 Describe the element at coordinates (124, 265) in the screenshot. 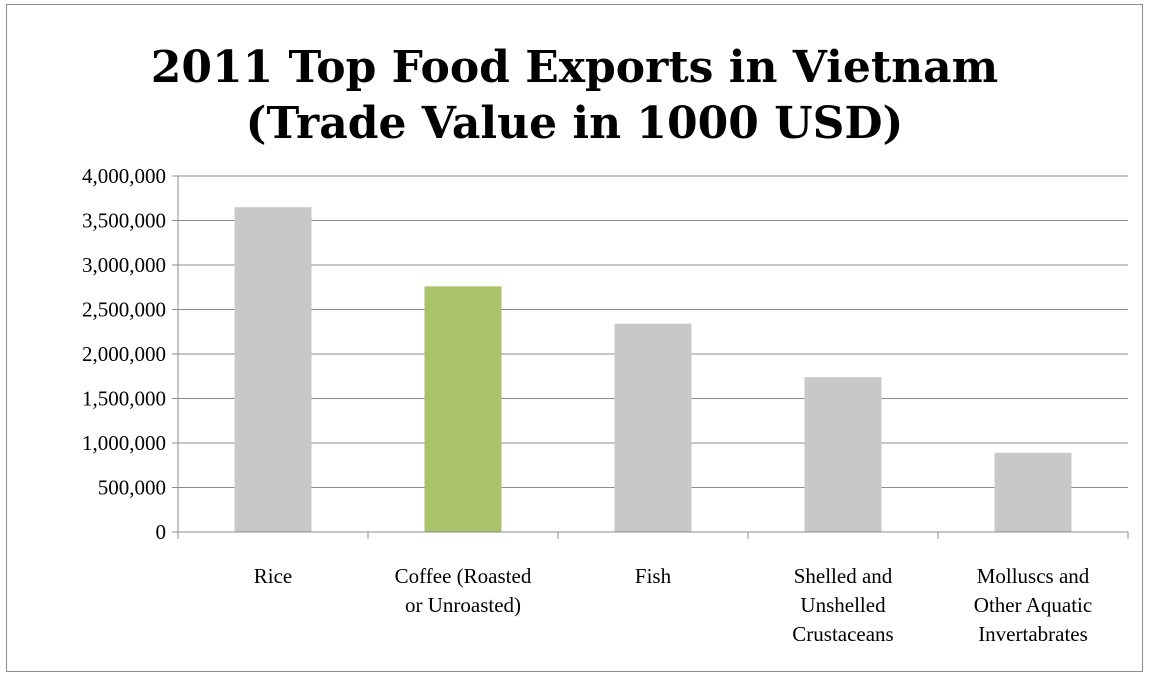

I see `y-tick-label: 3,000,000` at that location.